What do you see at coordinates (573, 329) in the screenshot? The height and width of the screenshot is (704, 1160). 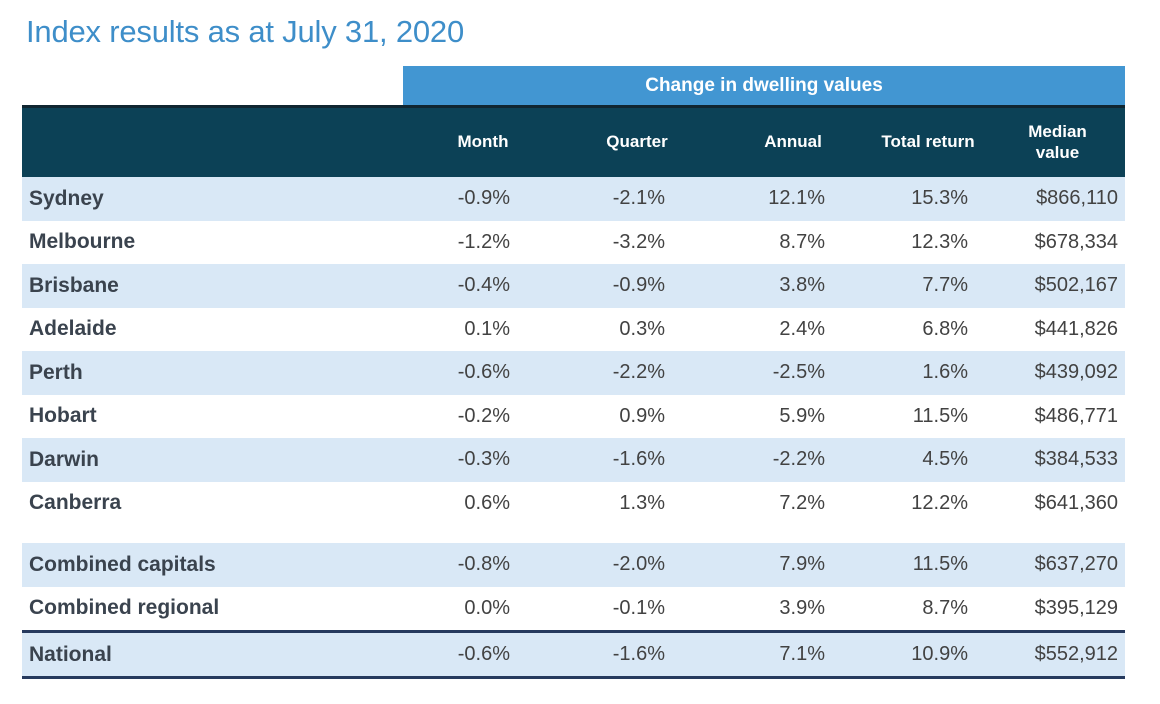 I see `table-row-adelaide: Adelaide 0.1% 0.3% 2.4% 6.8% $441,826` at bounding box center [573, 329].